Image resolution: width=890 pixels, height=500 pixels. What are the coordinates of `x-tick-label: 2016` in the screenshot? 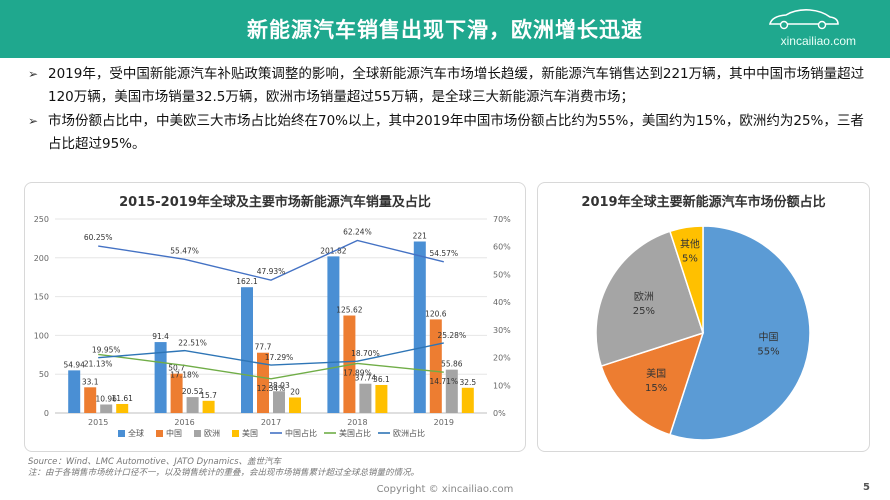 It's located at (184, 422).